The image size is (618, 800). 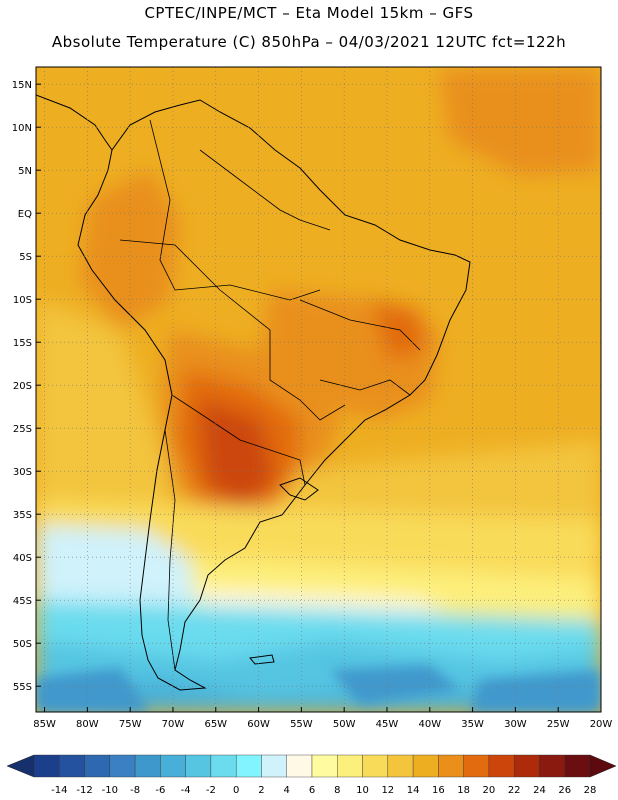 I want to click on lon-tick-label: 50W, so click(x=344, y=724).